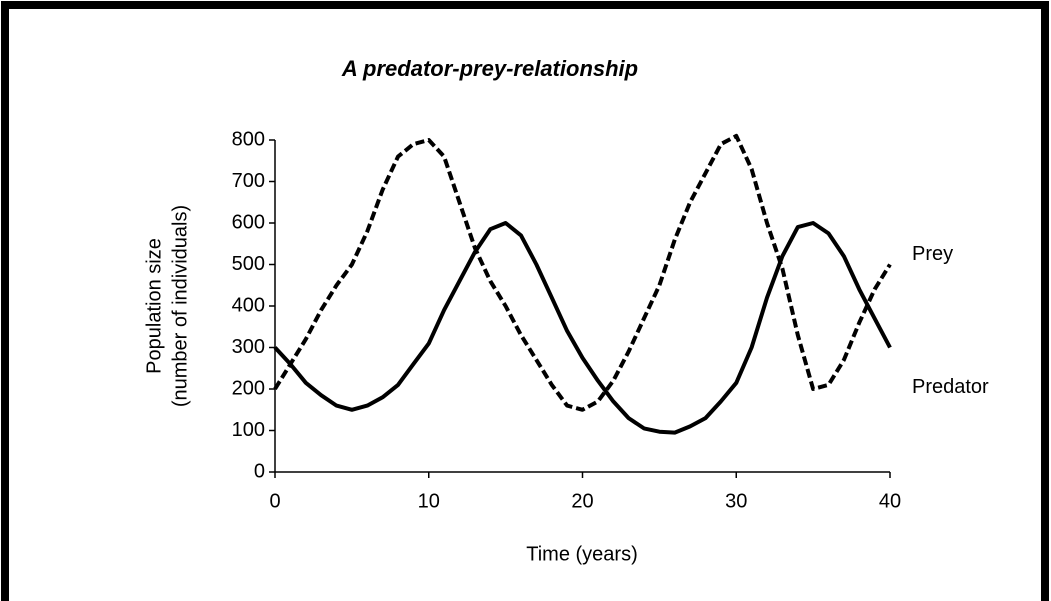 The image size is (1051, 601). I want to click on x-axis-label: Time (years), so click(581, 554).